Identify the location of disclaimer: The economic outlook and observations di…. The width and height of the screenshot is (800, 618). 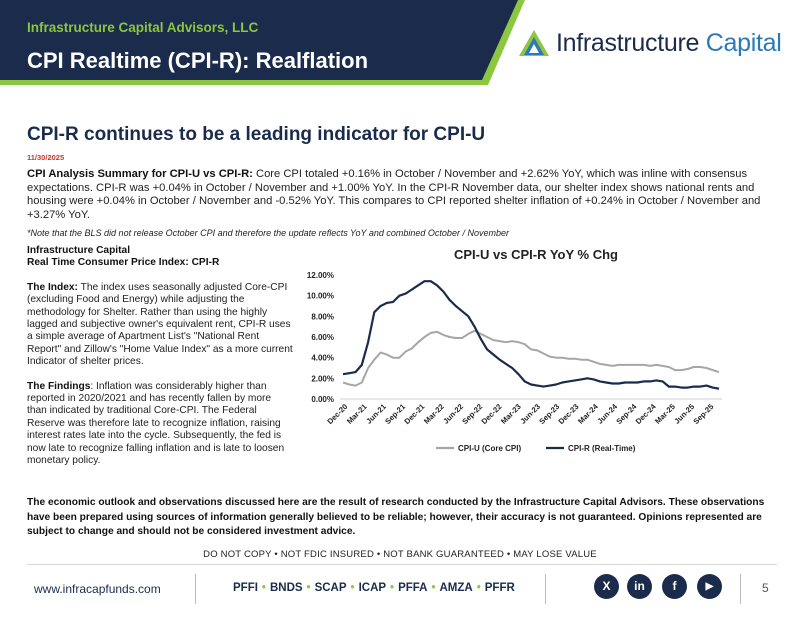
(396, 517).